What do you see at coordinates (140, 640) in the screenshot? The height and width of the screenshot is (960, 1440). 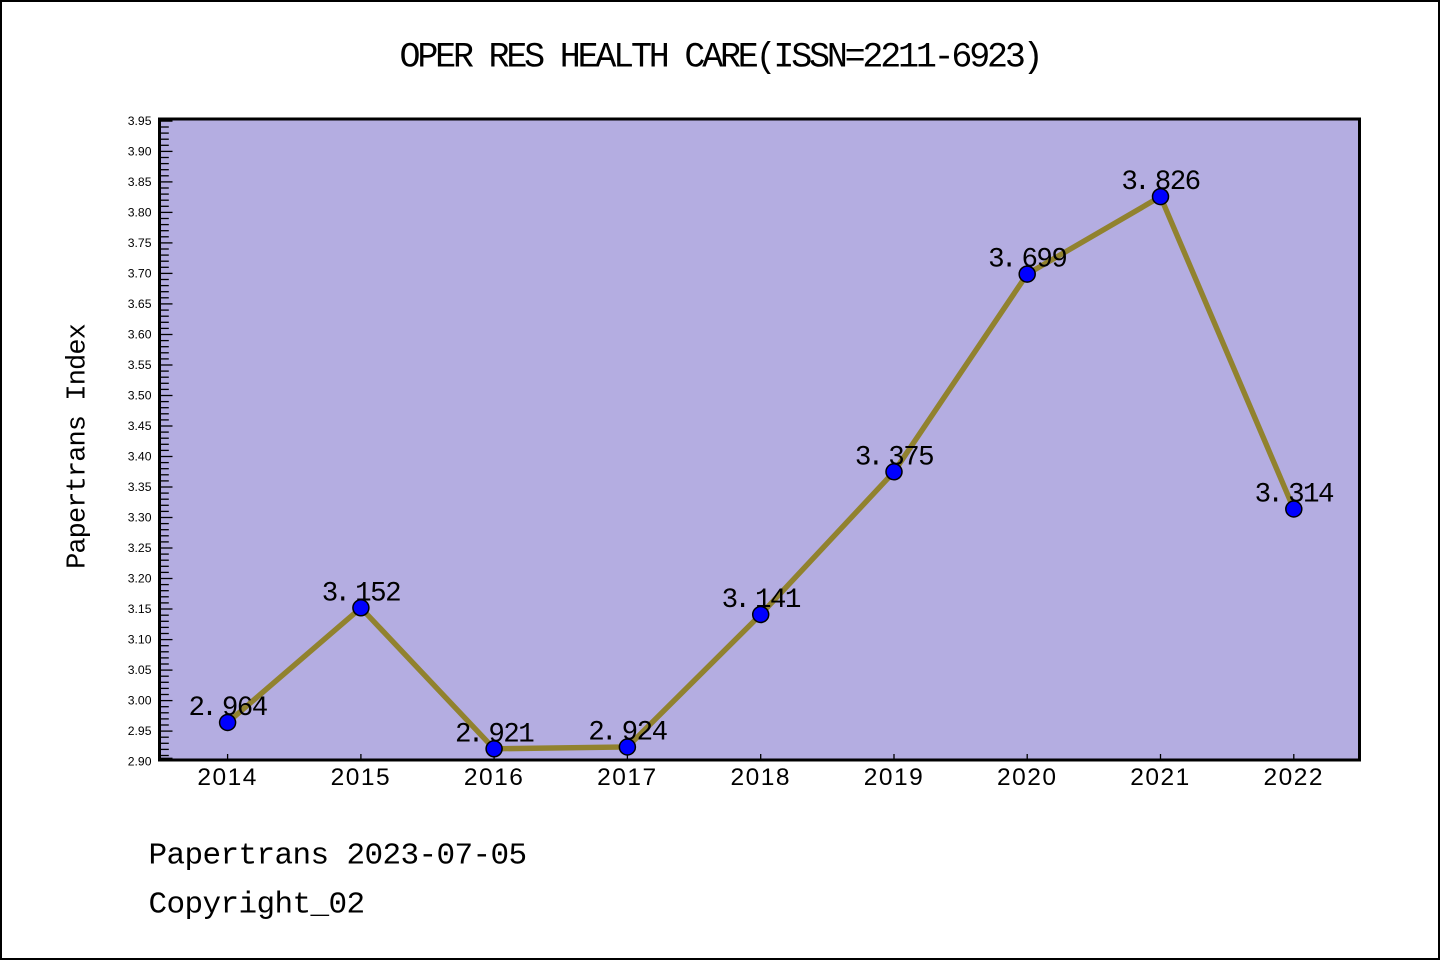 I see `svg-text: 3.10` at bounding box center [140, 640].